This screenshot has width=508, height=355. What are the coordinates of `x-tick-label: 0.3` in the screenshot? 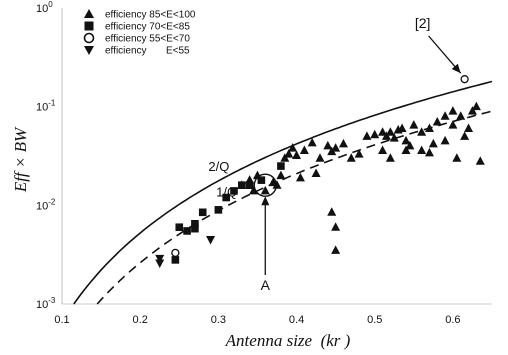 It's located at (218, 320).